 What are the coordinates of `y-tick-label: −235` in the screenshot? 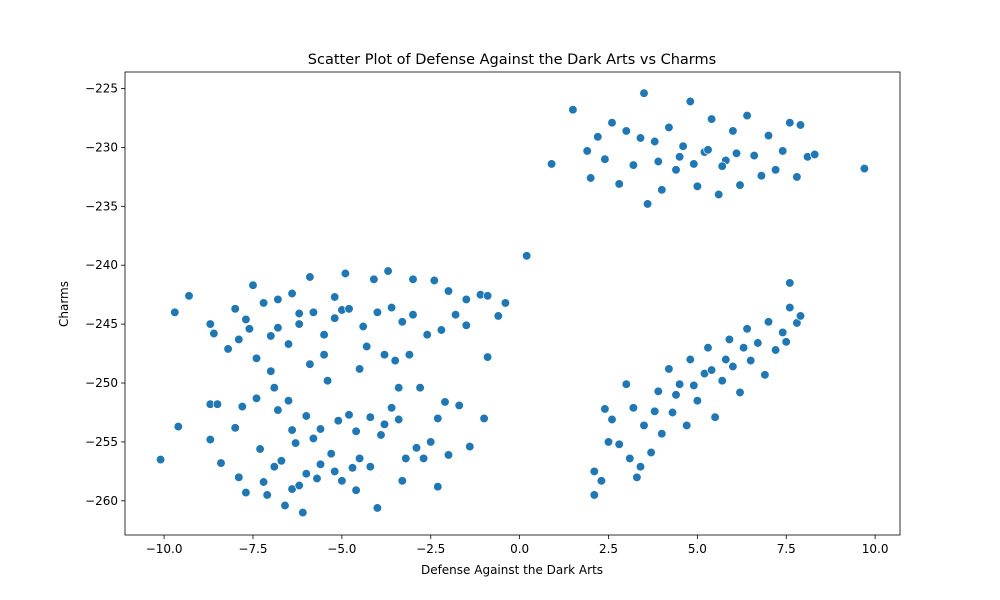 It's located at (101, 206).